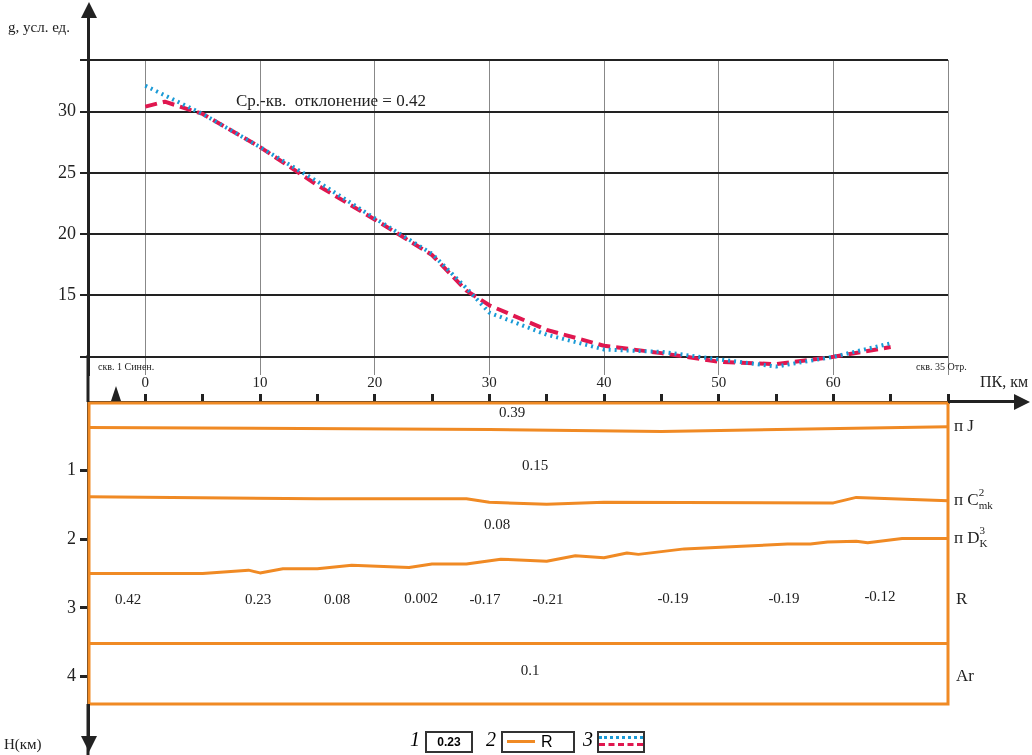 The width and height of the screenshot is (1032, 755). I want to click on y-tick-label: 4, so click(71, 675).